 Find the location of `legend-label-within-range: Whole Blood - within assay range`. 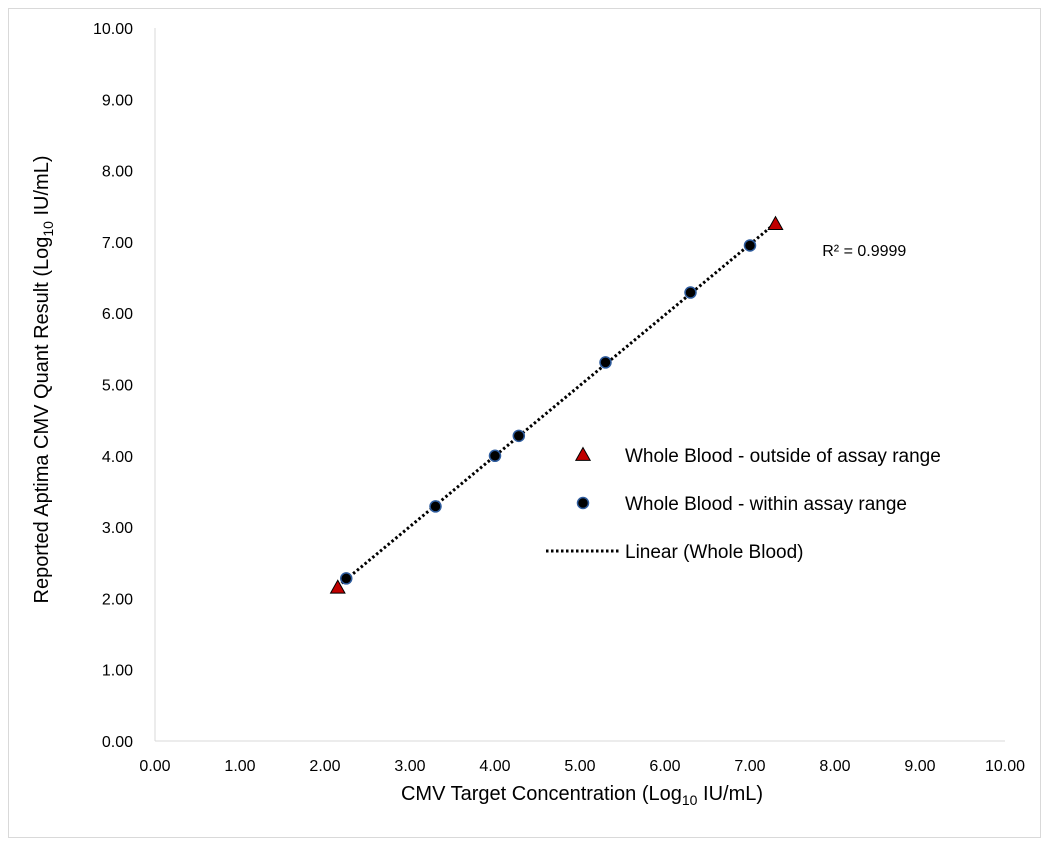

legend-label-within-range: Whole Blood - within assay range is located at coordinates (766, 504).